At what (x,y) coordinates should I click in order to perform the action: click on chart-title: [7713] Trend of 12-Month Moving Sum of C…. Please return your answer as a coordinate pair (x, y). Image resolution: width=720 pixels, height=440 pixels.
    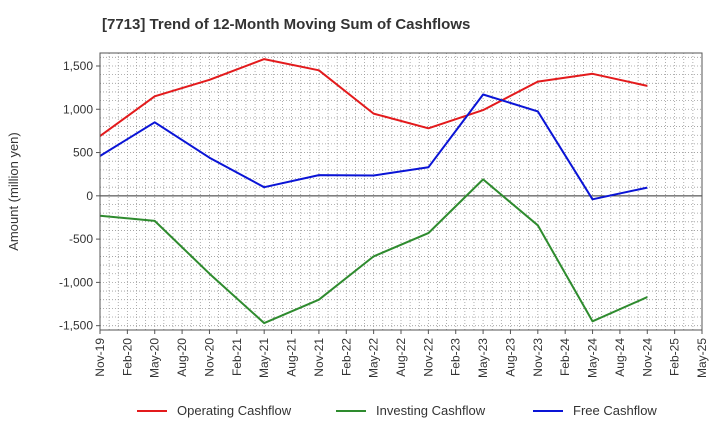
    Looking at the image, I should click on (286, 24).